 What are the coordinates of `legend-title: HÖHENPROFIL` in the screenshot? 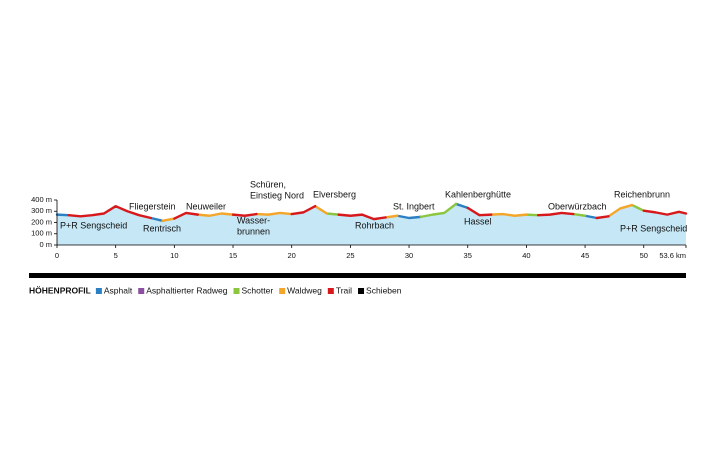 It's located at (60, 290).